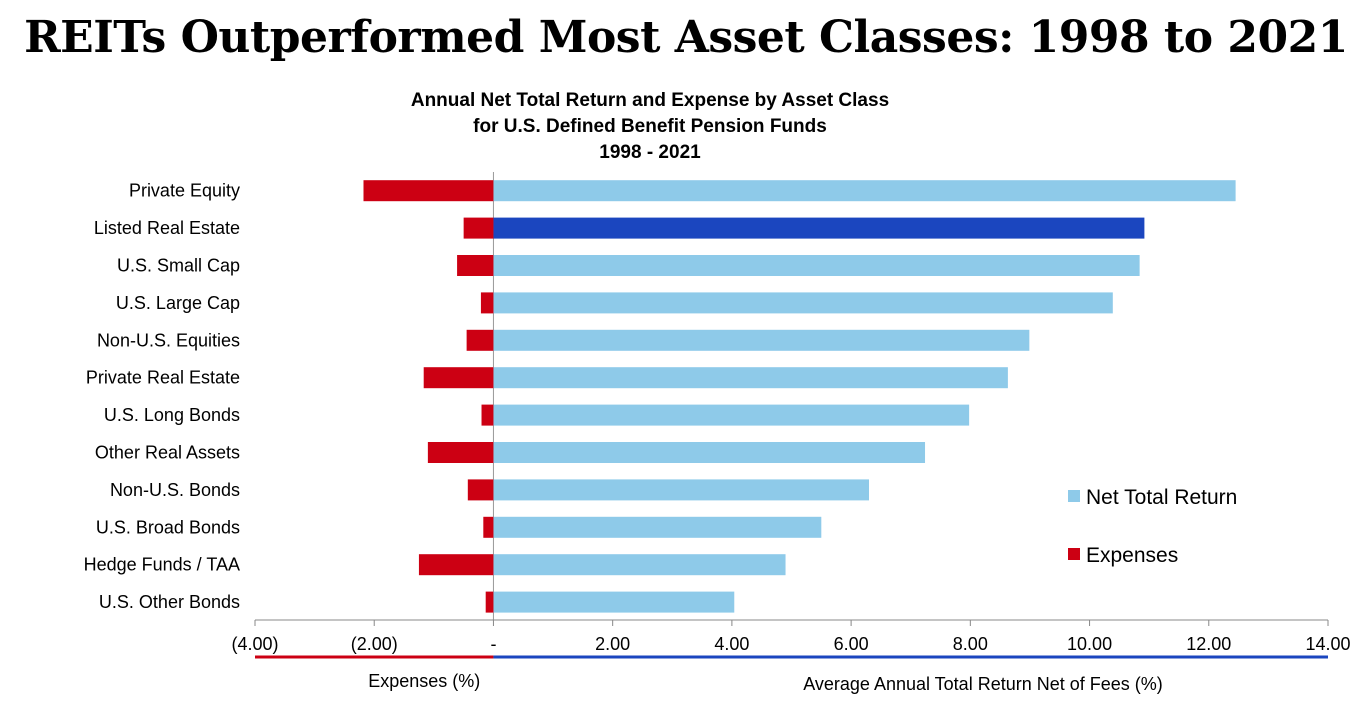 The width and height of the screenshot is (1372, 714). Describe the element at coordinates (169, 602) in the screenshot. I see `category-label: U.S. Other Bonds` at that location.